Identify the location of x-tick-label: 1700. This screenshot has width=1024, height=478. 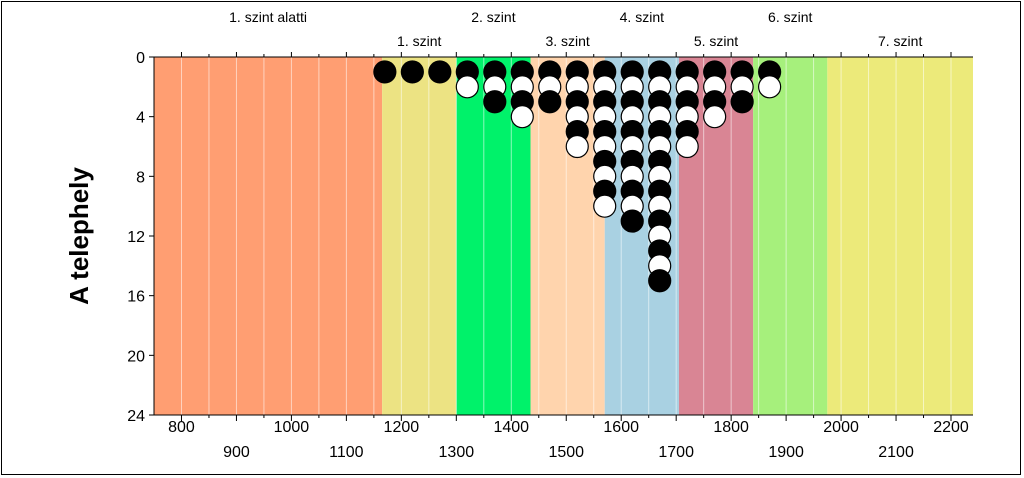
(676, 452).